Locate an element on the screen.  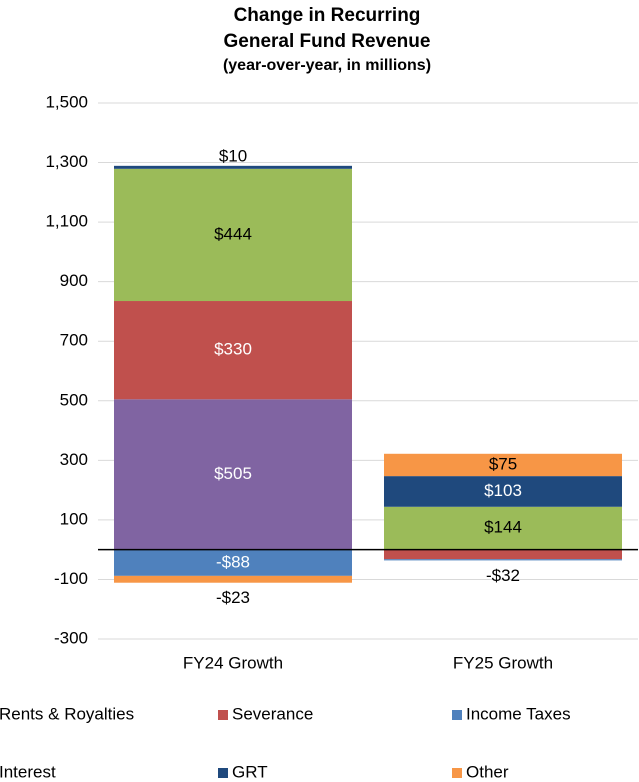
legend-label: GRT is located at coordinates (250, 771).